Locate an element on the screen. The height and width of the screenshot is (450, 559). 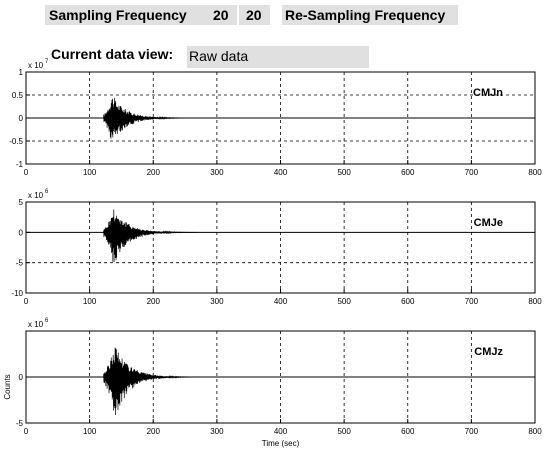
station-label: CMJe is located at coordinates (488, 223).